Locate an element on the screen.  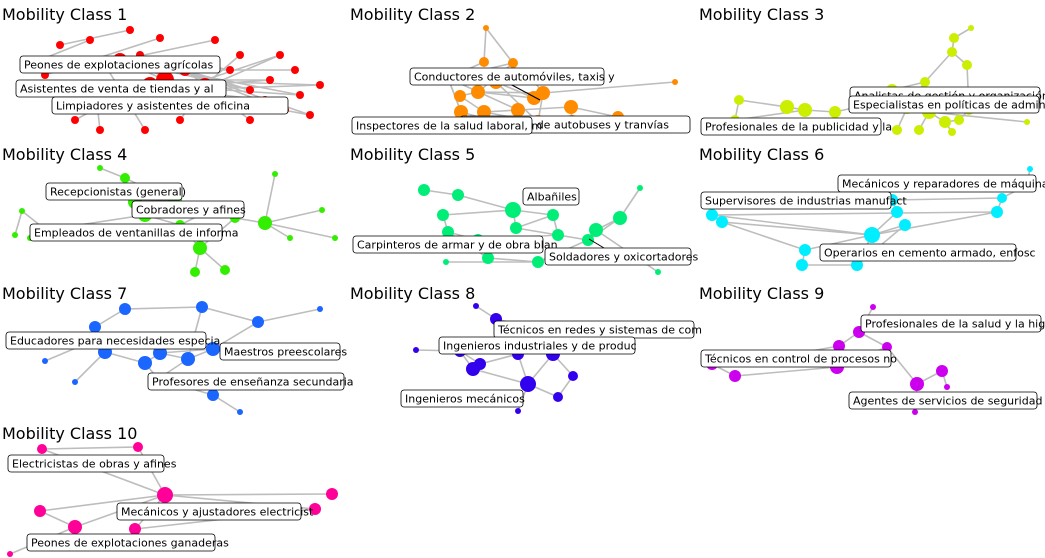
node-label-text: Operarios en cemento armado, enfosc is located at coordinates (930, 253).